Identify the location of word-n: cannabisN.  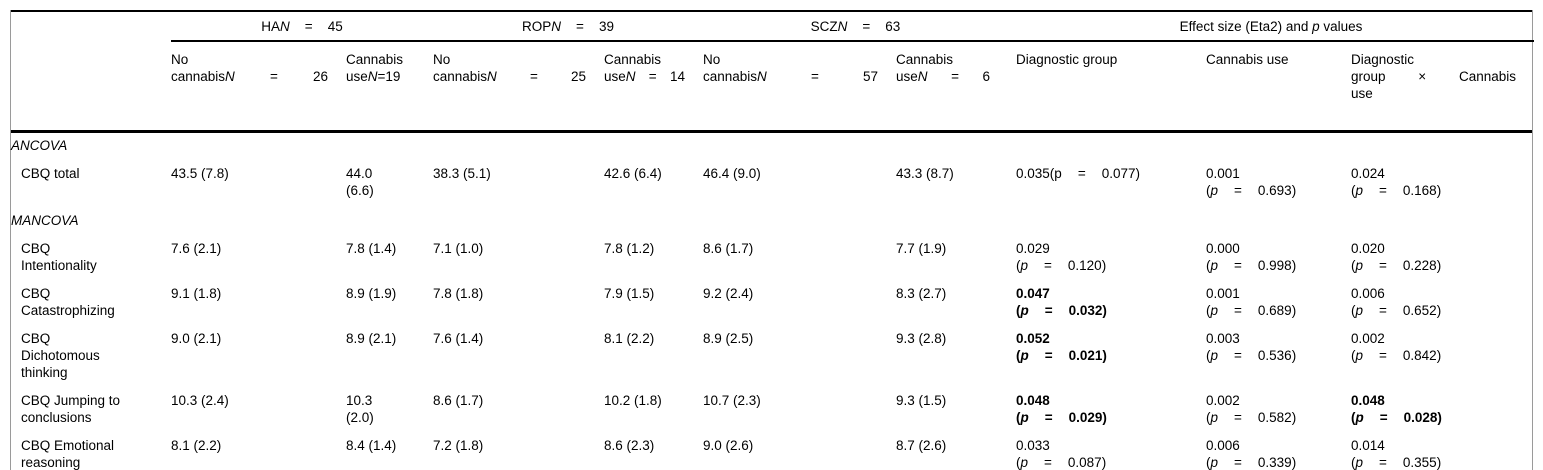
(203, 76).